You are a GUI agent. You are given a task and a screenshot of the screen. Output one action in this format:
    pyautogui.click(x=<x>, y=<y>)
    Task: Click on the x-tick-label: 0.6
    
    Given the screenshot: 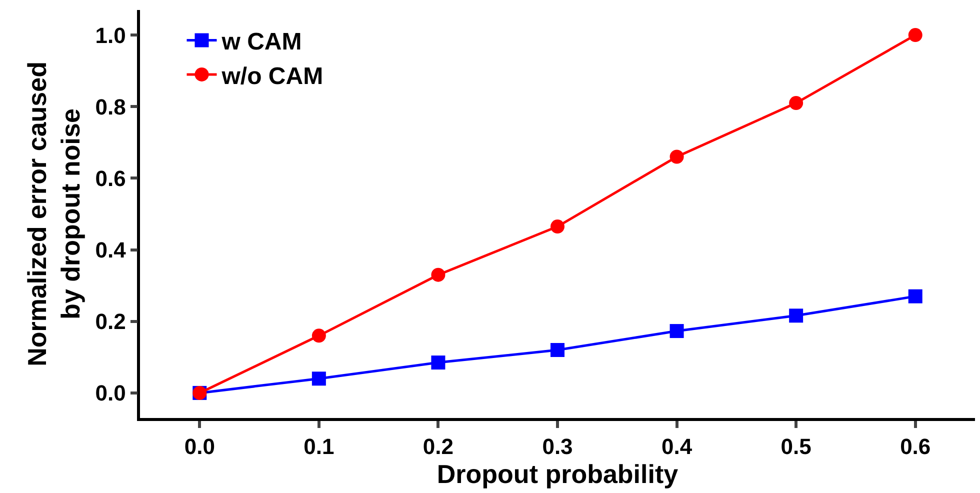 What is the action you would take?
    pyautogui.click(x=915, y=447)
    